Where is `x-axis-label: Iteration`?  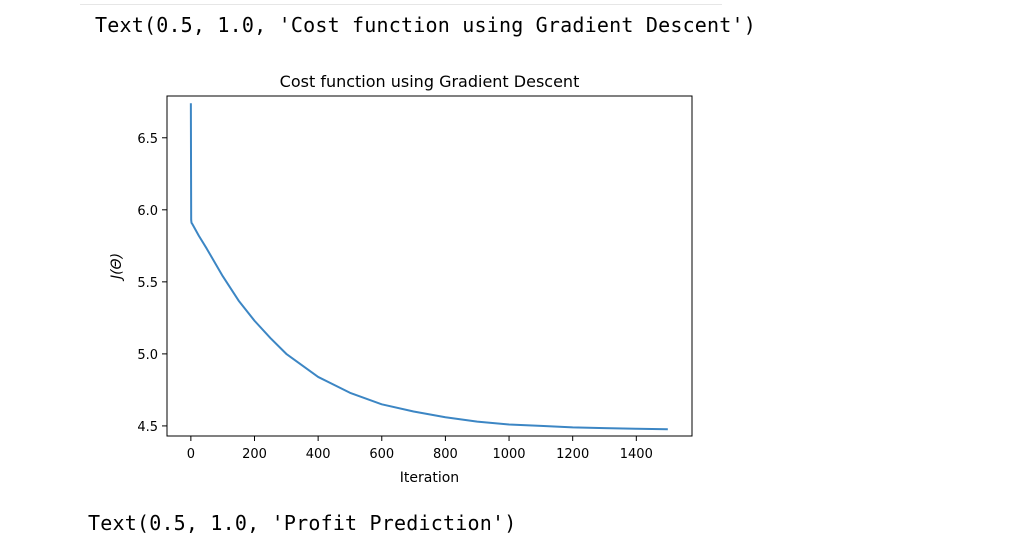 x-axis-label: Iteration is located at coordinates (429, 478).